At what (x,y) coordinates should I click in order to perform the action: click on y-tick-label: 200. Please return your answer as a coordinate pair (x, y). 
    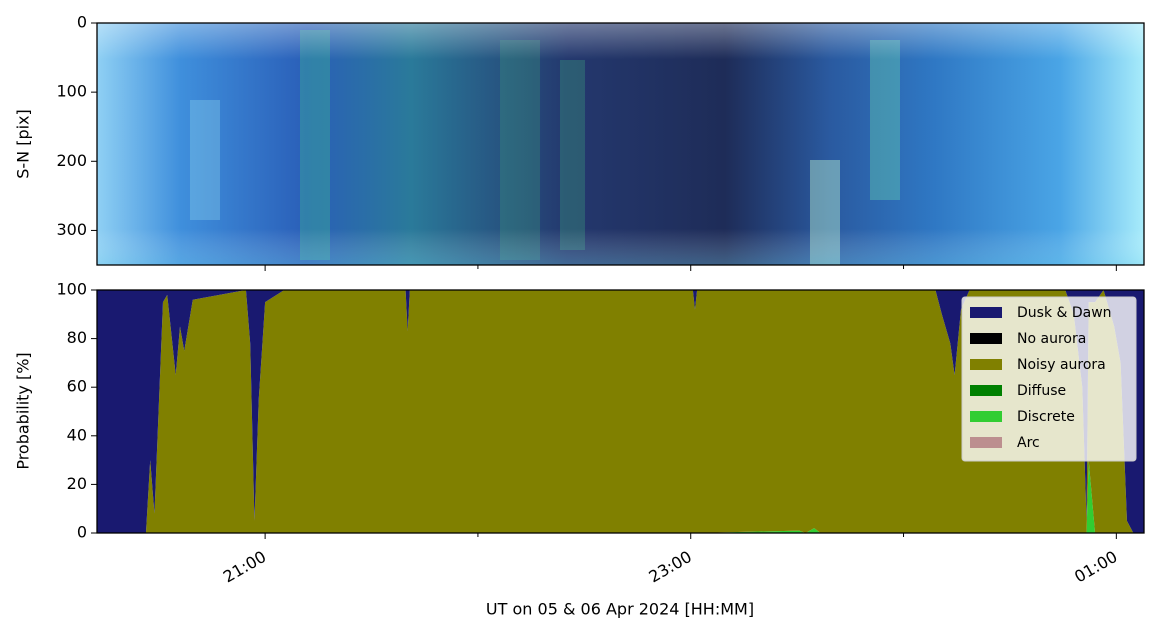
    Looking at the image, I should click on (71, 160).